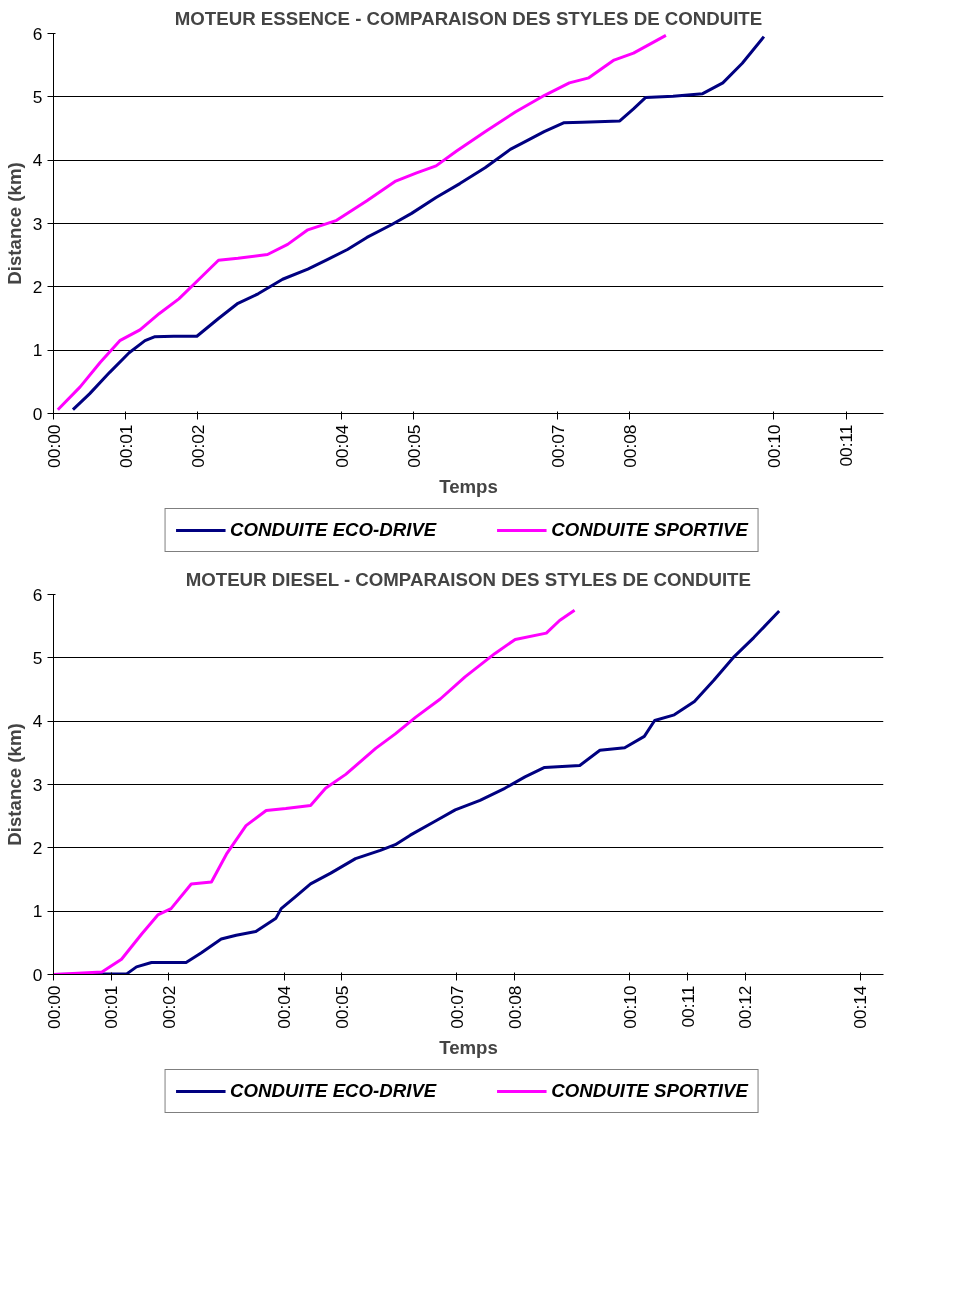  Describe the element at coordinates (860, 1007) in the screenshot. I see `x-tick-label: 00:14` at that location.